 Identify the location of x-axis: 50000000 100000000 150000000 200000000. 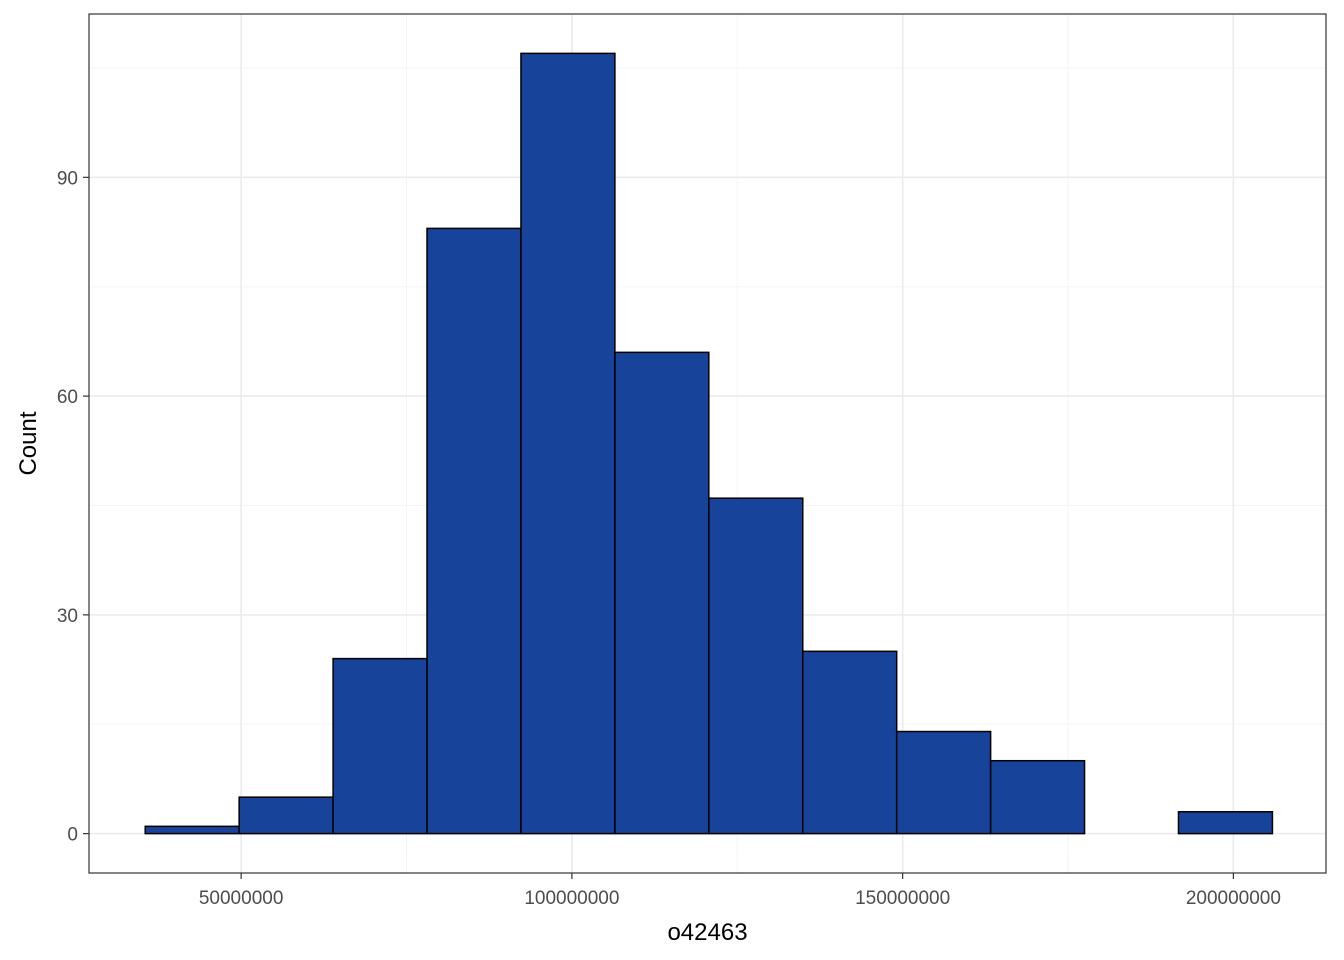
(740, 891).